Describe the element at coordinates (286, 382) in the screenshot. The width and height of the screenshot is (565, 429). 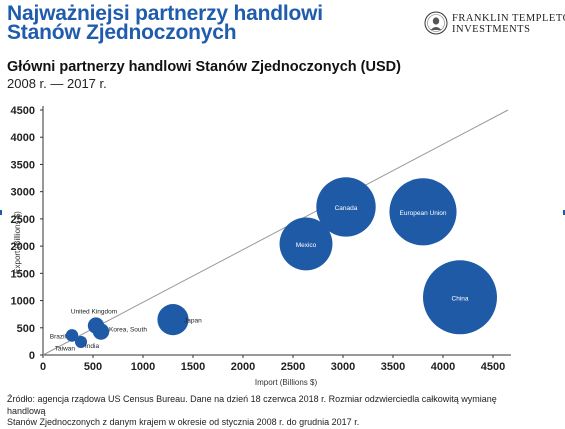
I see `x-axis-title: Import (Billions $)` at that location.